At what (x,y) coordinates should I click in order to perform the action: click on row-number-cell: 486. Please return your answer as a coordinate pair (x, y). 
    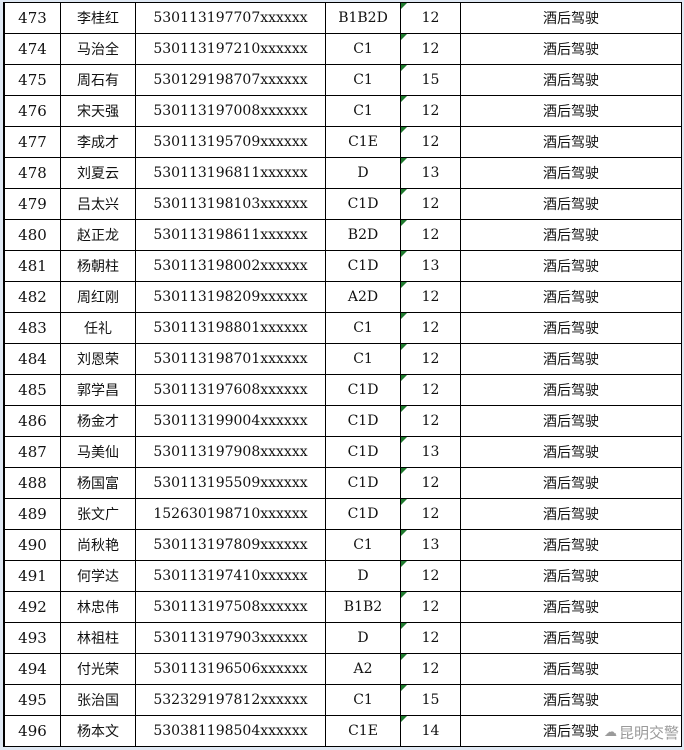
    Looking at the image, I should click on (32, 421).